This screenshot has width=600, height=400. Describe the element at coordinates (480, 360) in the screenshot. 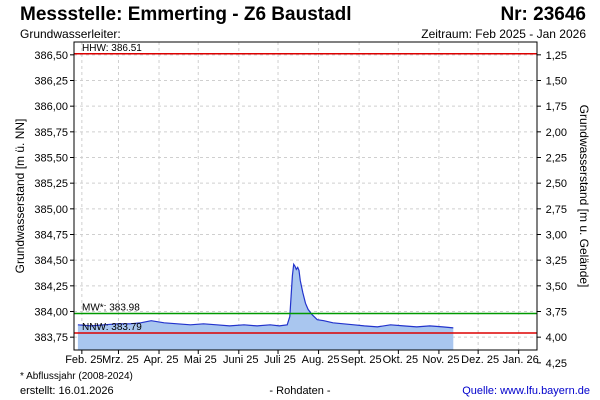

I see `x-tick-label: Dez. 25` at that location.